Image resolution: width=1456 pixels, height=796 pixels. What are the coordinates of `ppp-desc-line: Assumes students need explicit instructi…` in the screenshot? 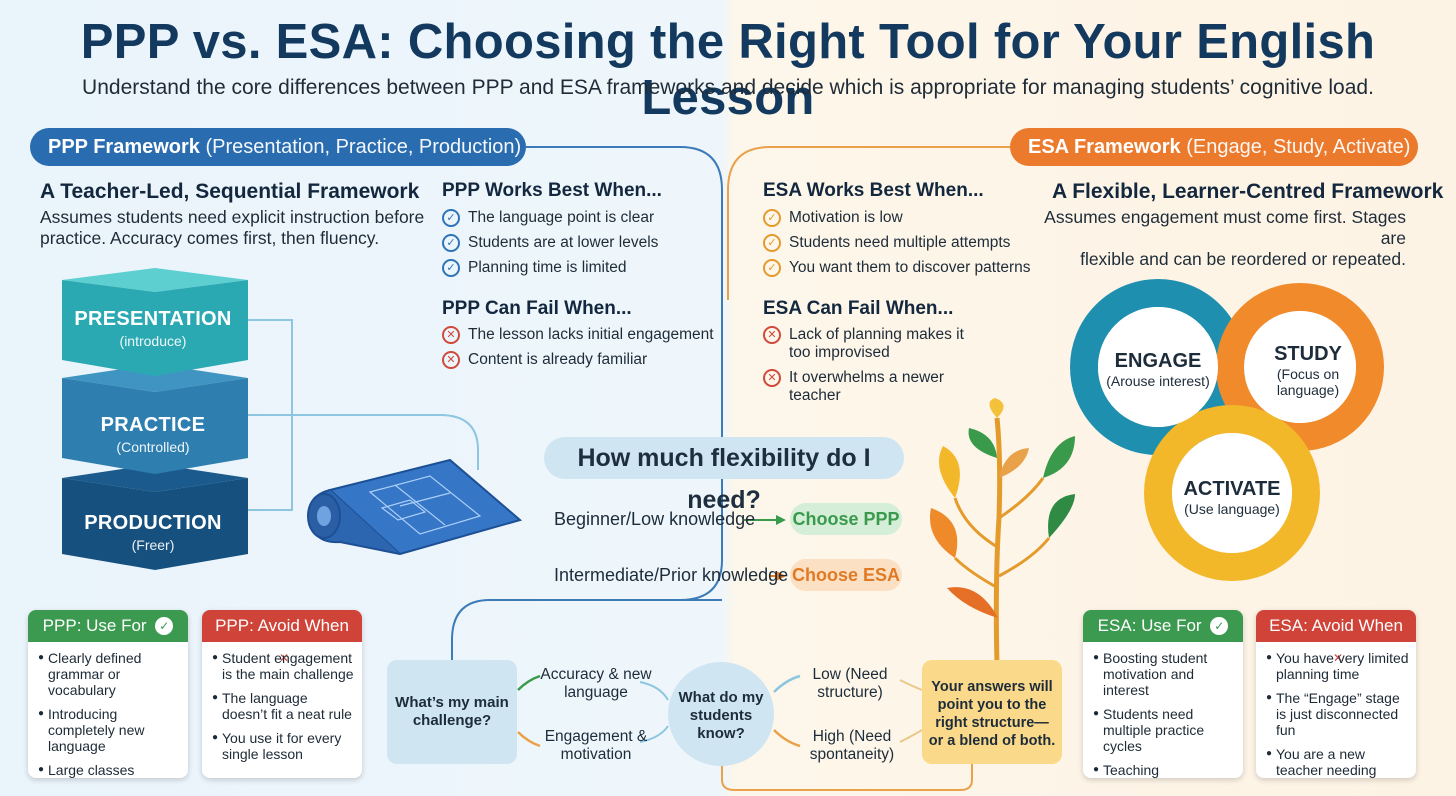 It's located at (232, 217).